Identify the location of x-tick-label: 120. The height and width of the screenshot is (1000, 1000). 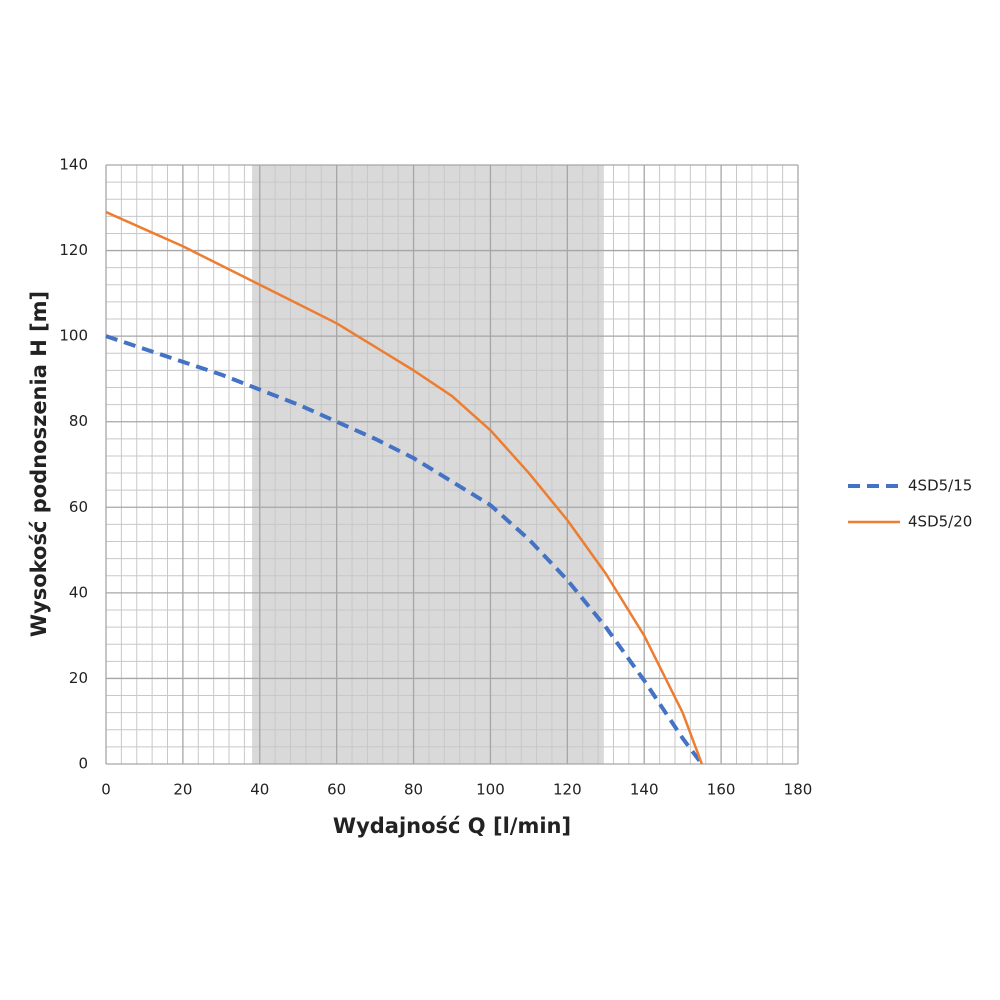
(567, 790).